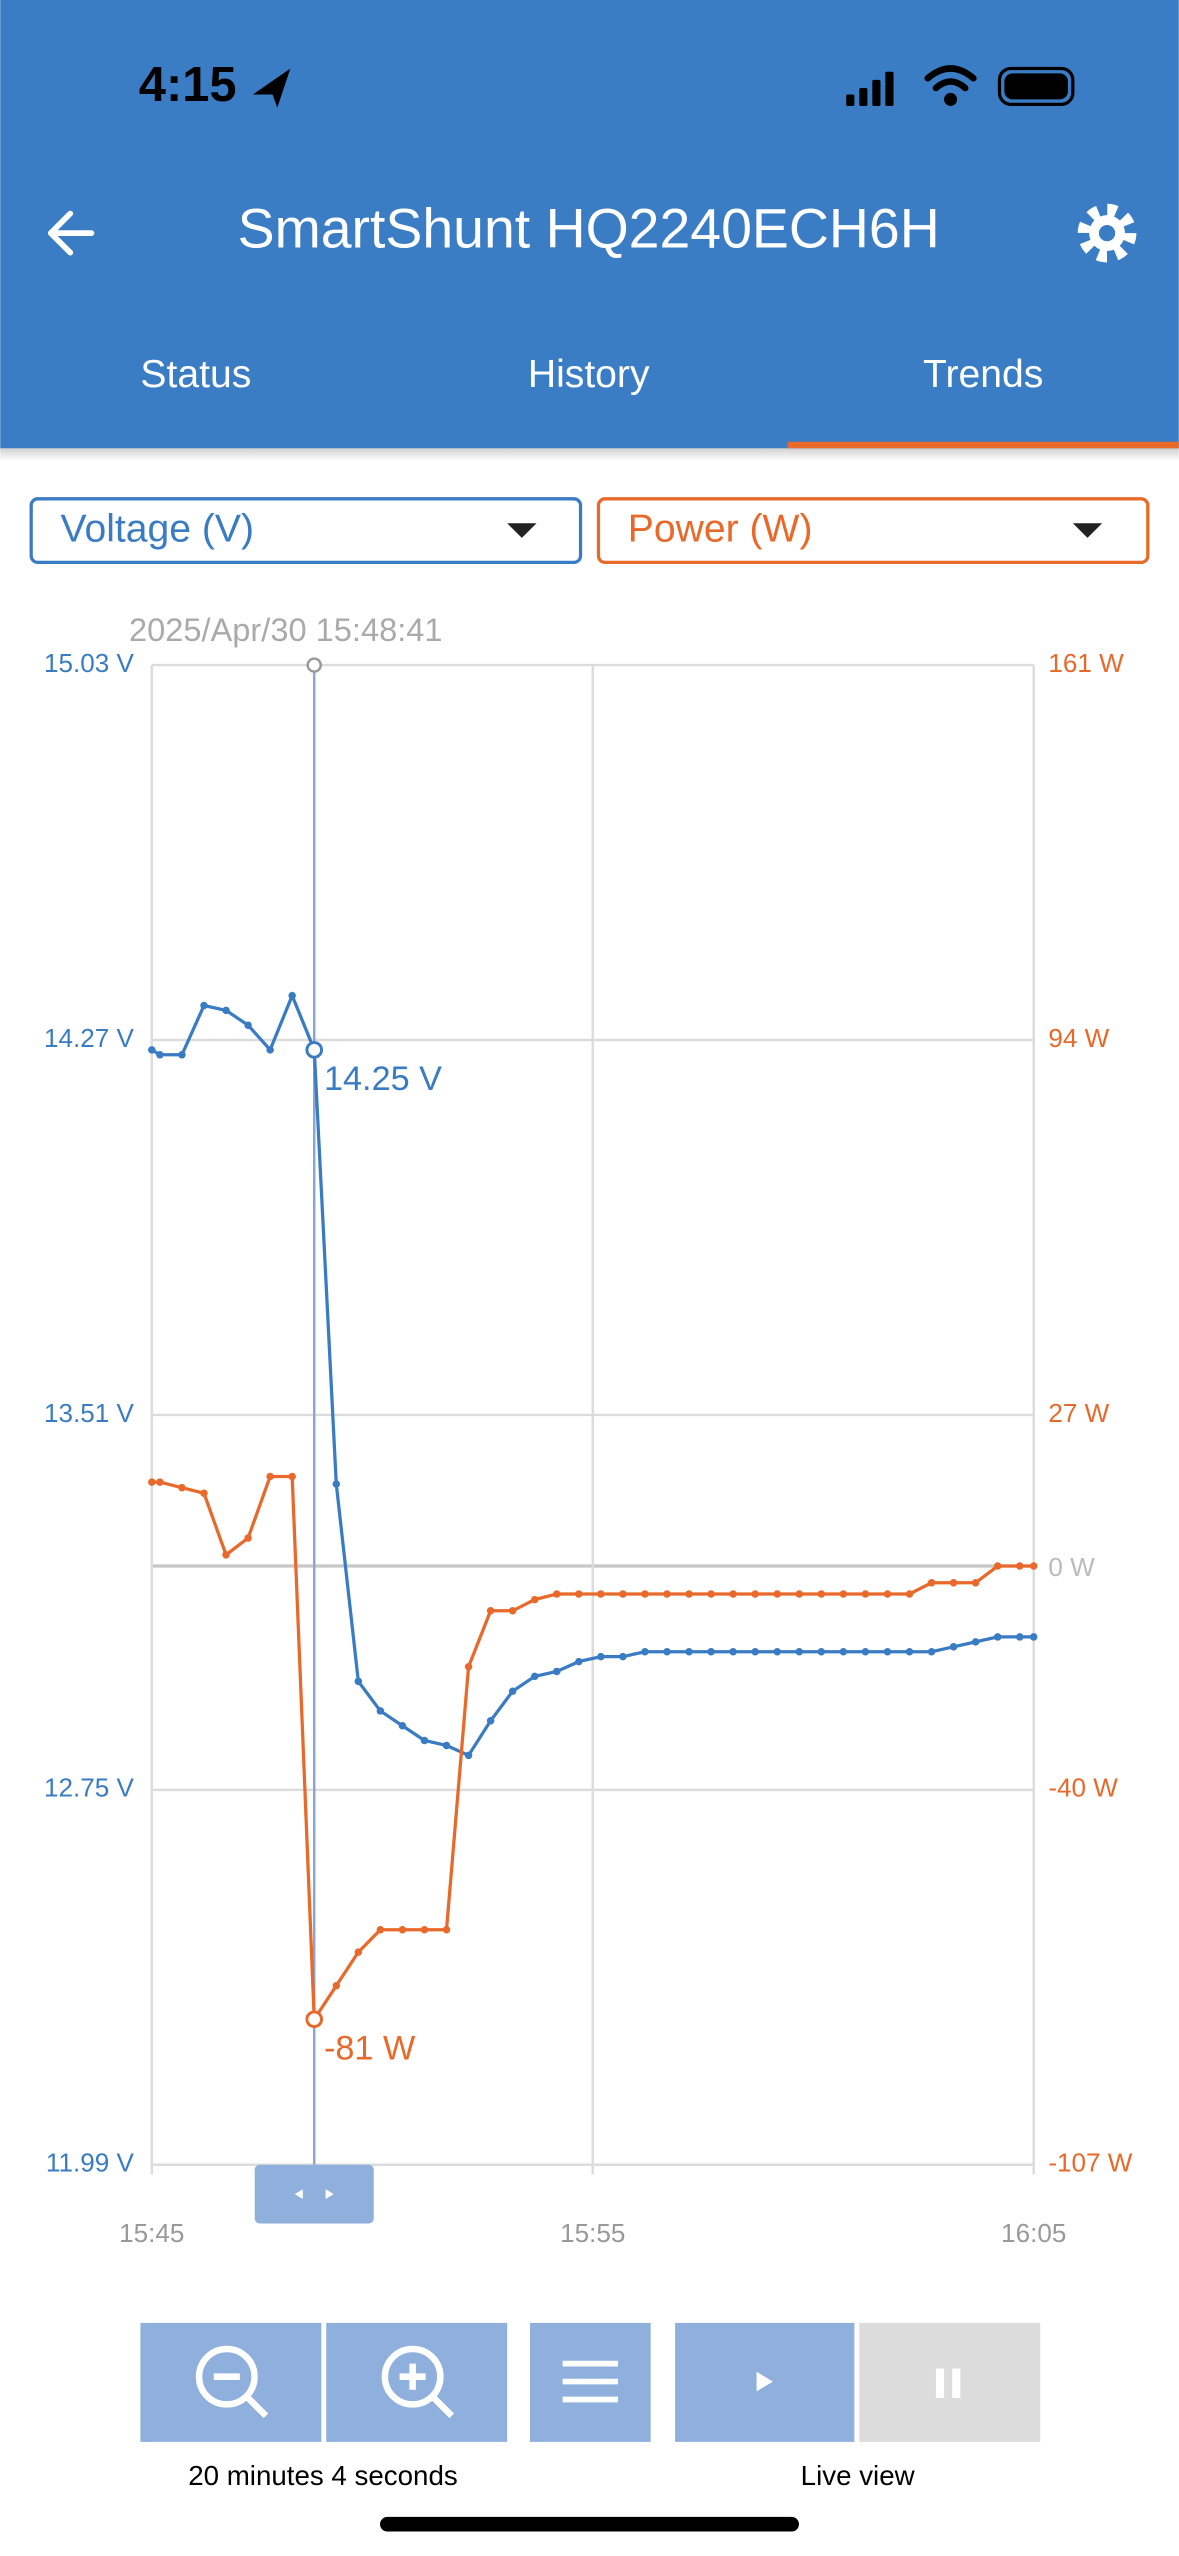 The width and height of the screenshot is (1179, 2556). I want to click on x-tick-label: 16:05, so click(1033, 2233).